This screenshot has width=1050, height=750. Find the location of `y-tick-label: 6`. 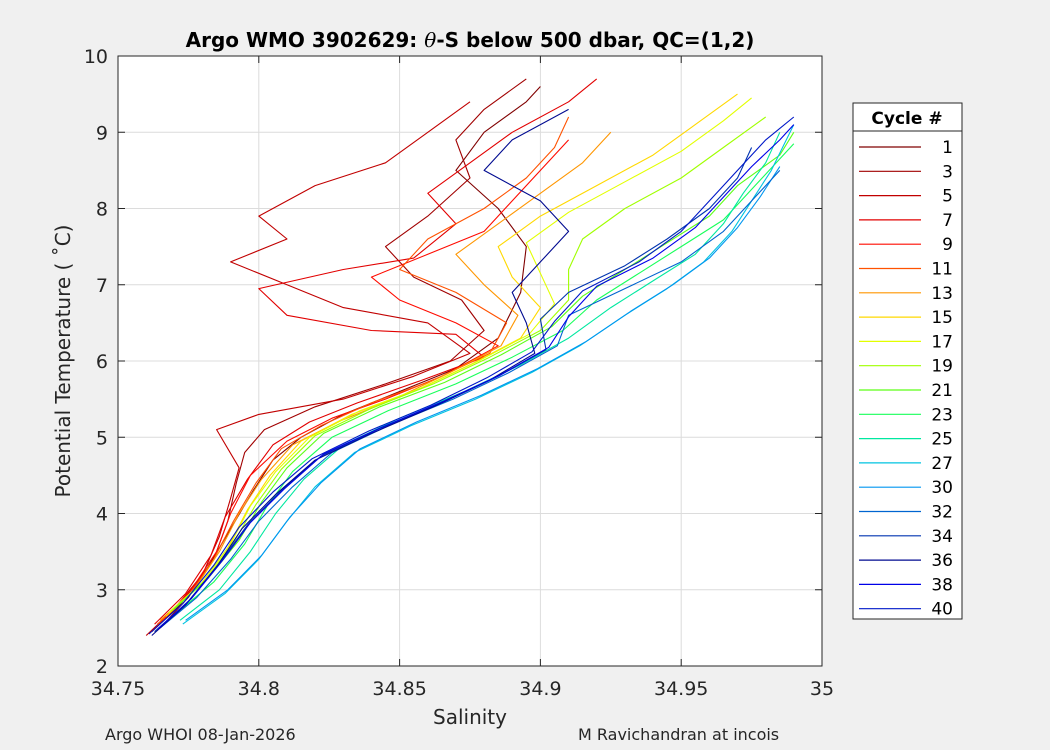

y-tick-label: 6 is located at coordinates (102, 362).